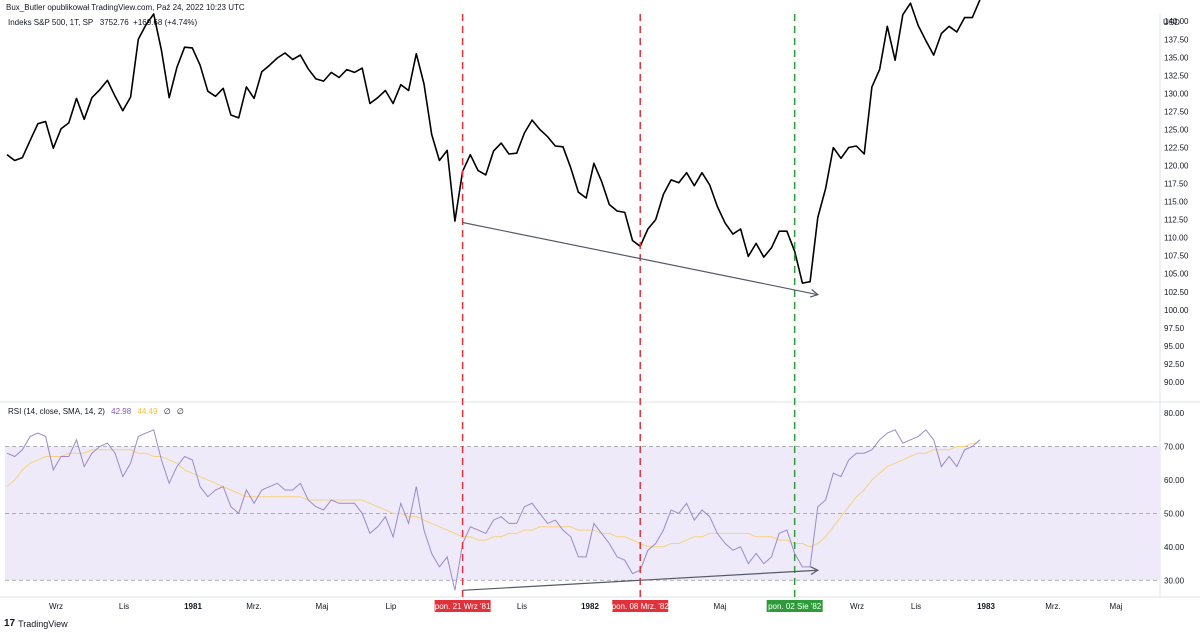 The image size is (1200, 633). Describe the element at coordinates (193, 606) in the screenshot. I see `time-axis-label: 1981` at that location.